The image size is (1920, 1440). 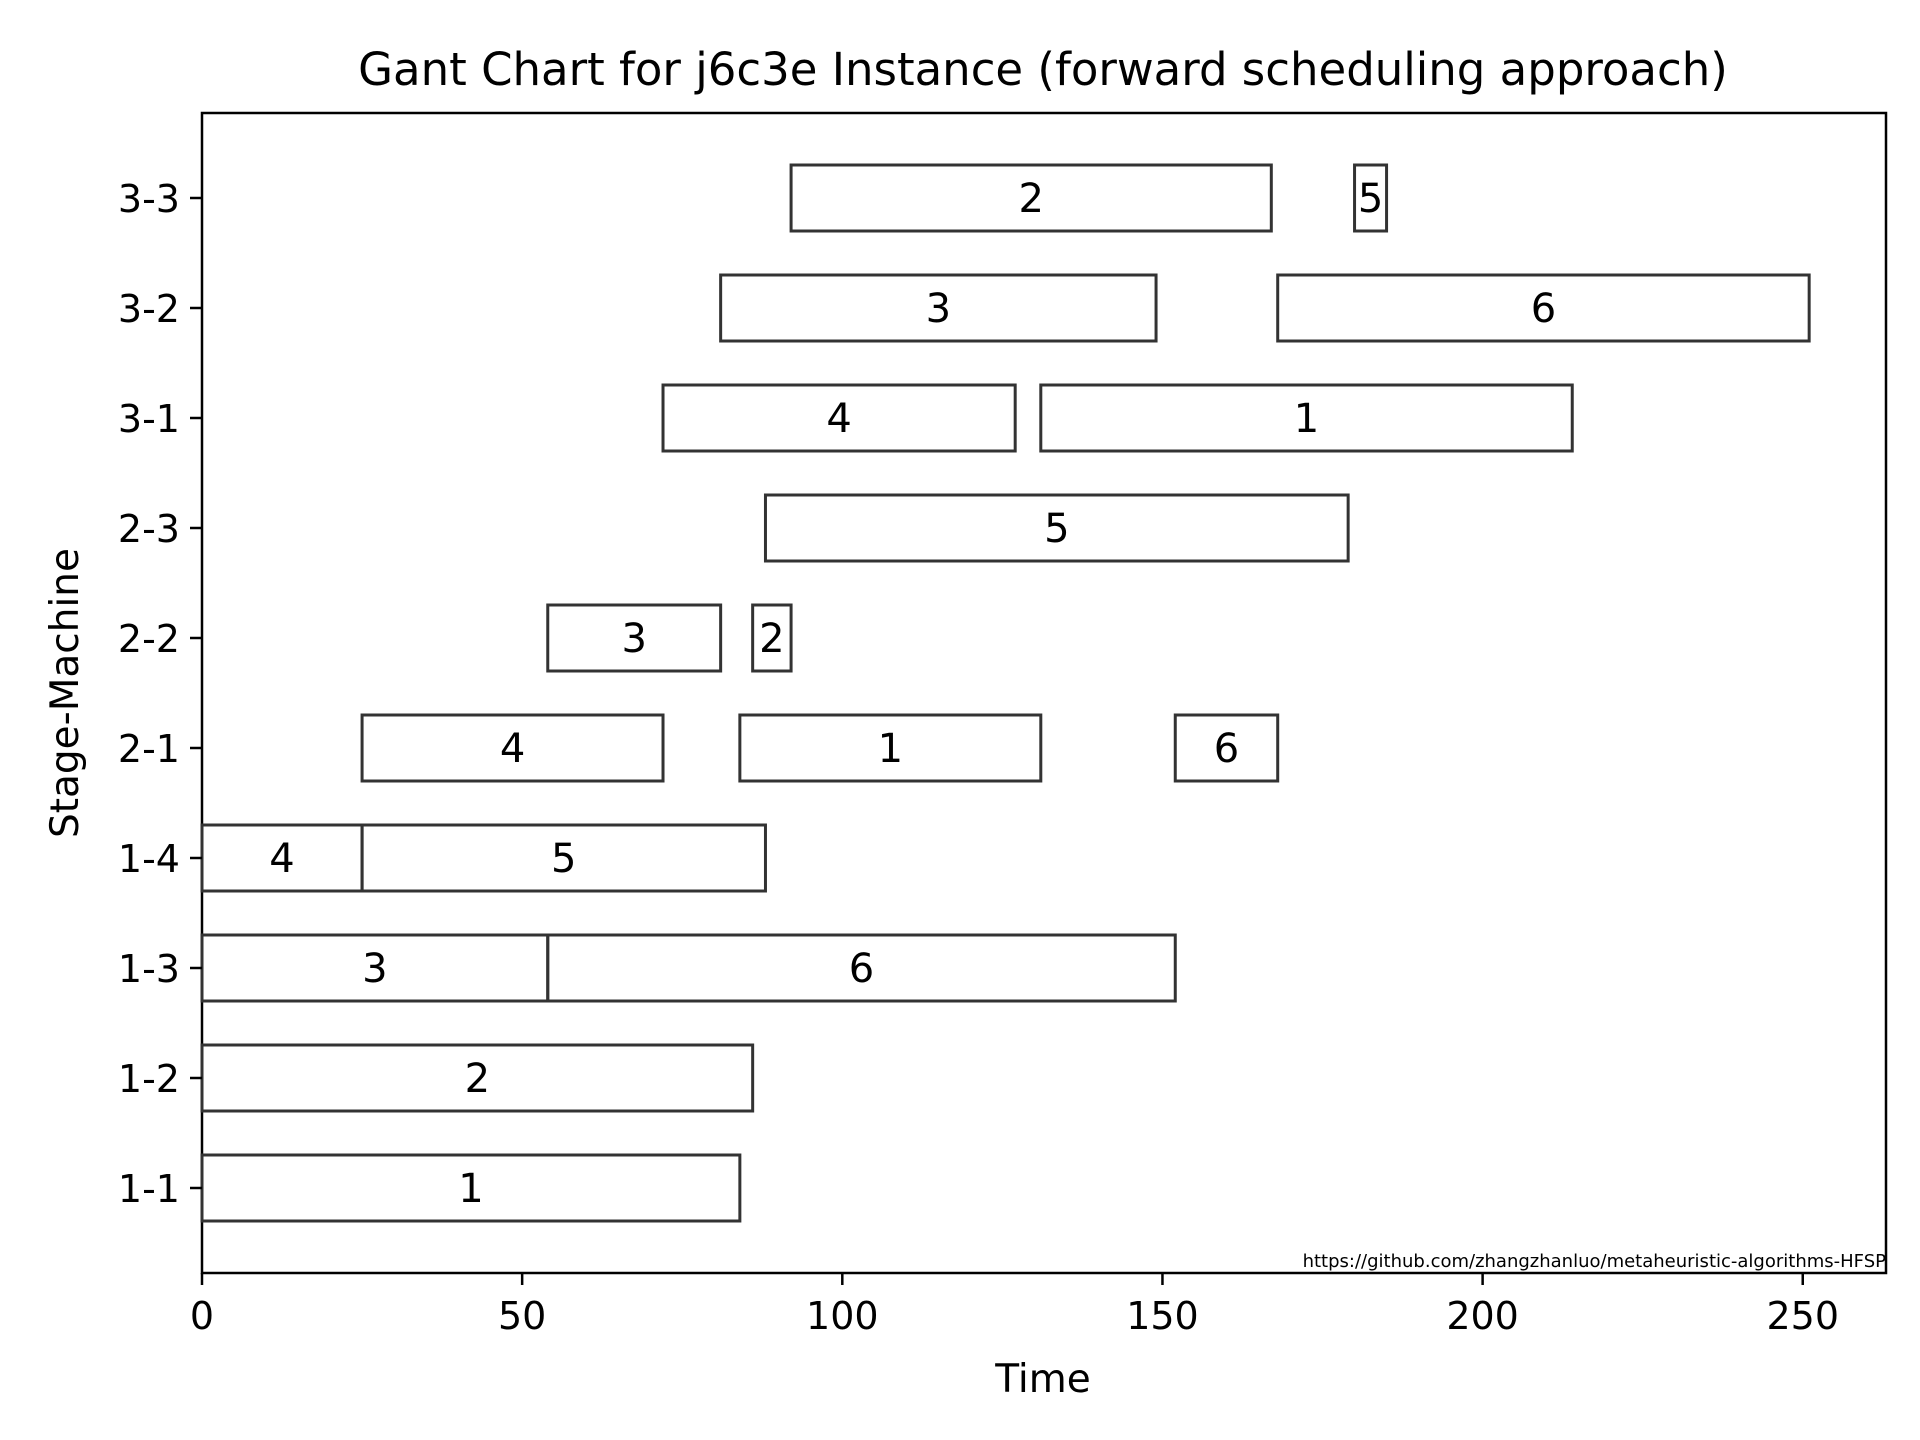 I want to click on x-tick-label: 50, so click(x=522, y=1316).